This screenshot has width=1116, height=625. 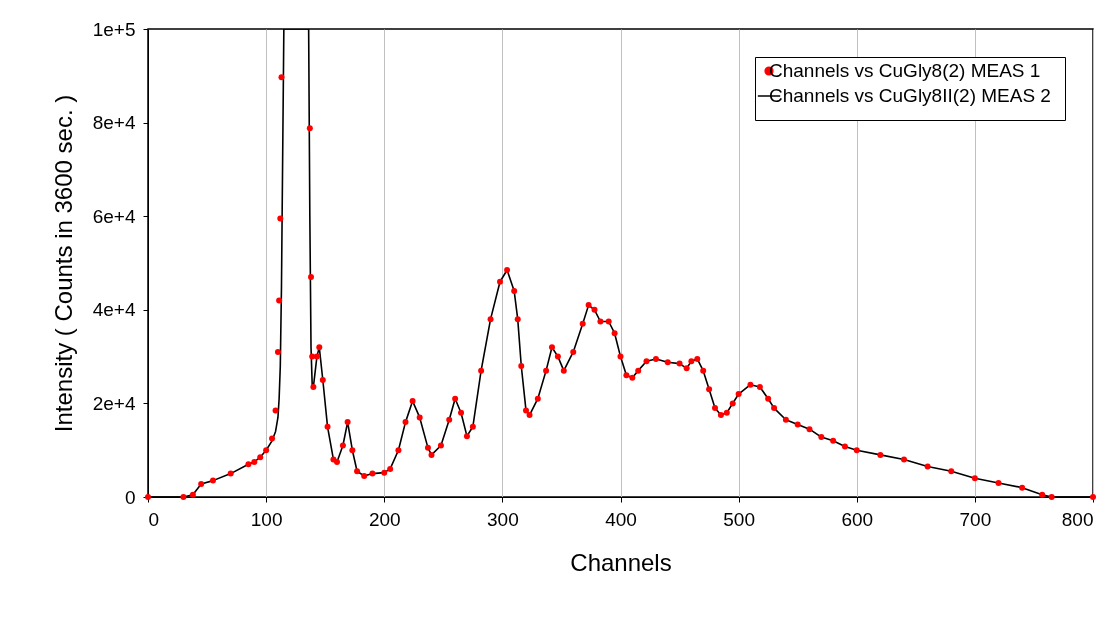 What do you see at coordinates (114, 403) in the screenshot?
I see `y-tick-label: 2e+4` at bounding box center [114, 403].